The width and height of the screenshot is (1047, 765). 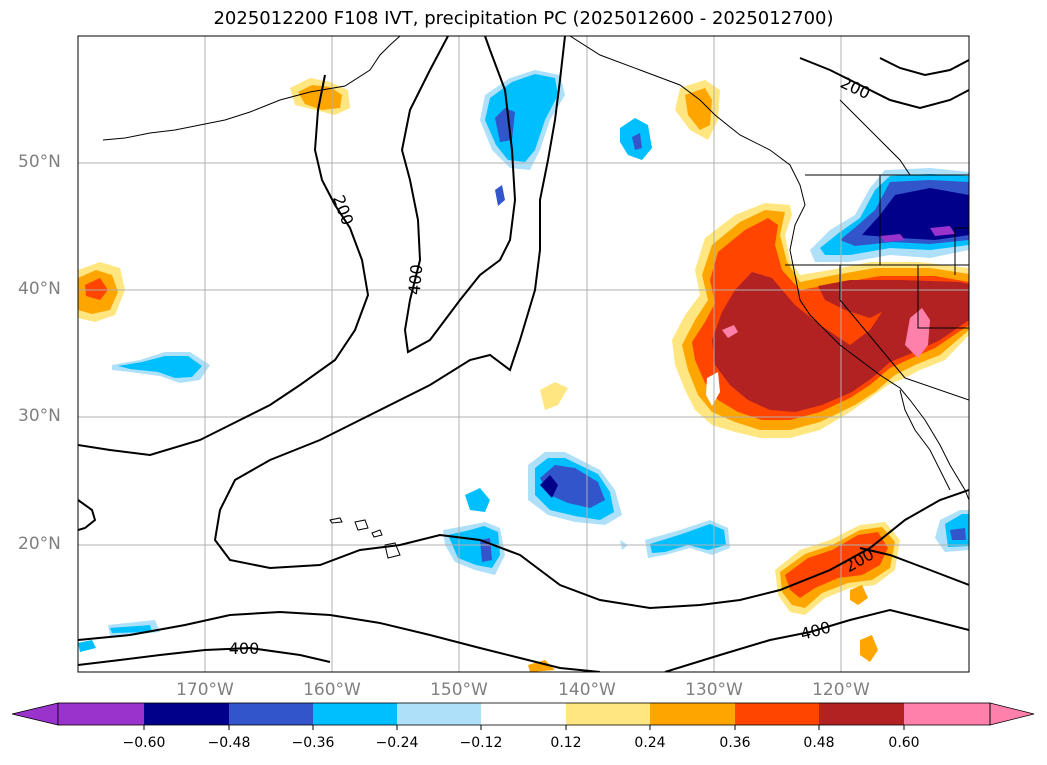 What do you see at coordinates (144, 743) in the screenshot?
I see `colorbar-tick-label: −0.60` at bounding box center [144, 743].